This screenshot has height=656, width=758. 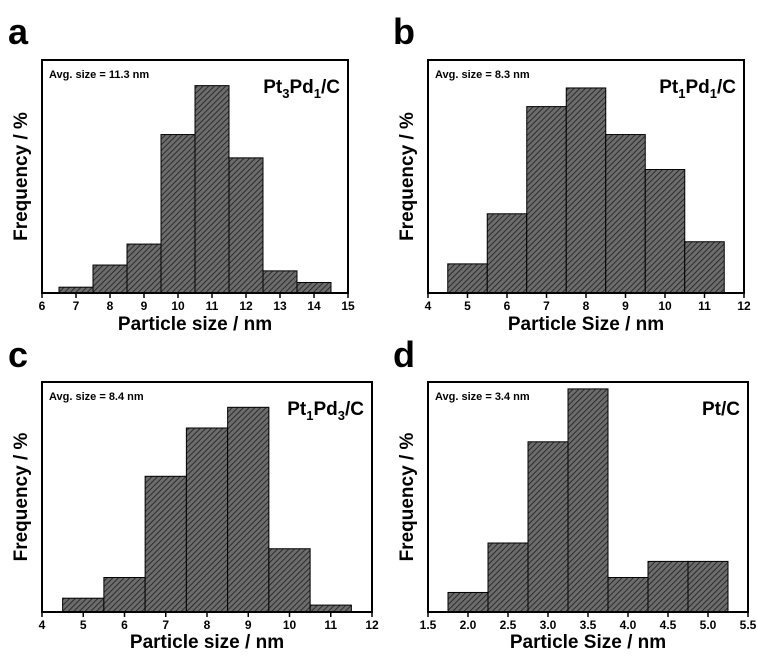 What do you see at coordinates (99, 75) in the screenshot?
I see `avg-size-annotation: Avg. size = 11.3 nm` at bounding box center [99, 75].